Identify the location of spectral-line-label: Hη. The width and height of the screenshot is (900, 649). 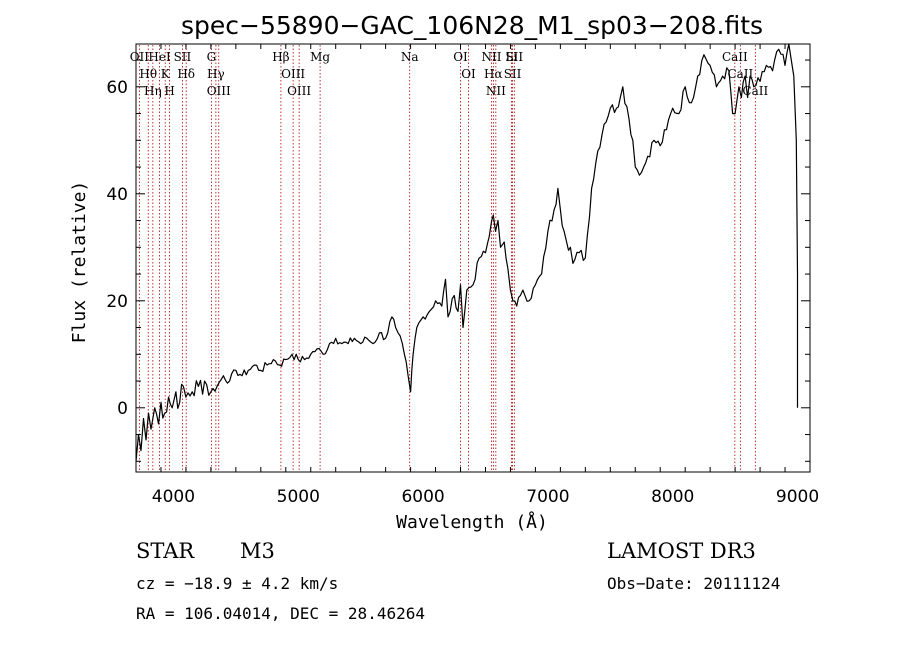
(153, 91).